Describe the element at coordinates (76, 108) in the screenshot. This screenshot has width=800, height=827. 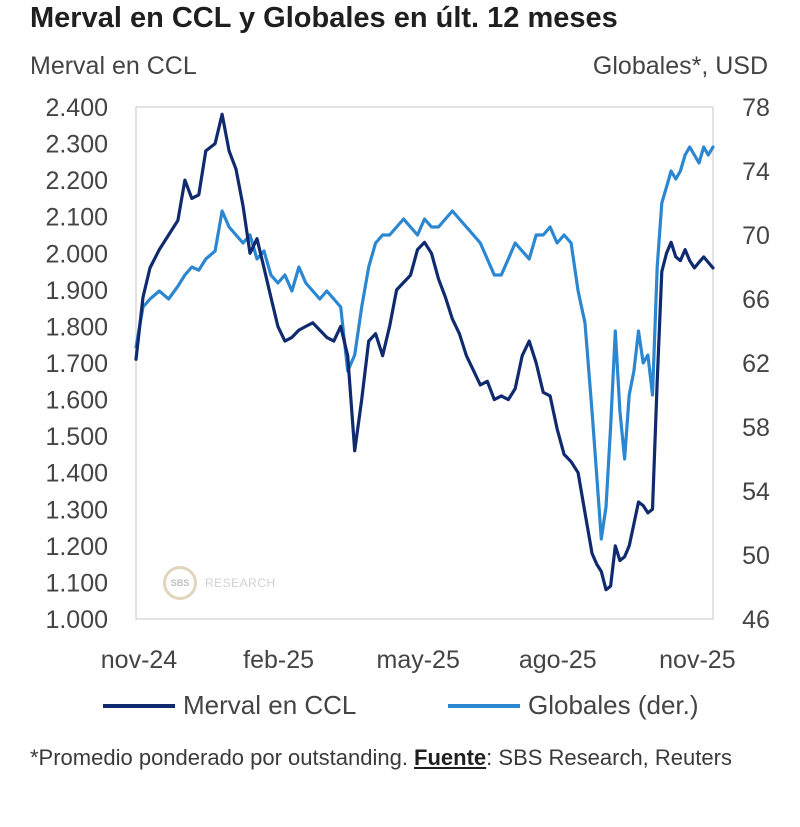
I see `left-tick-label: 2.400` at that location.